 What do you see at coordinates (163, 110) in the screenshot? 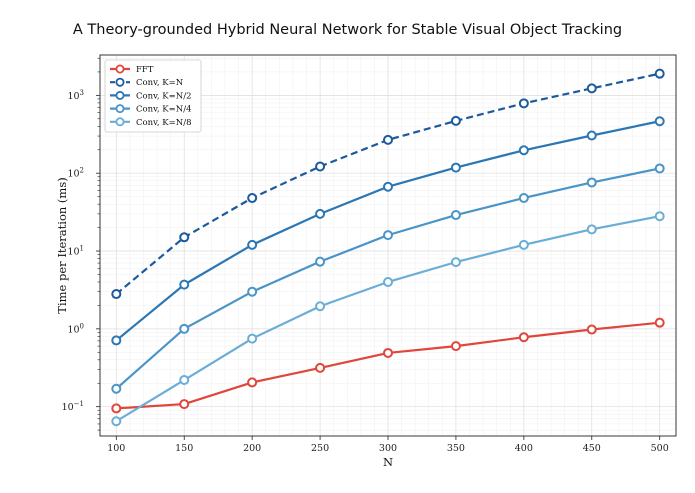
I see `legend-label: Conv, K=N/4` at bounding box center [163, 110].